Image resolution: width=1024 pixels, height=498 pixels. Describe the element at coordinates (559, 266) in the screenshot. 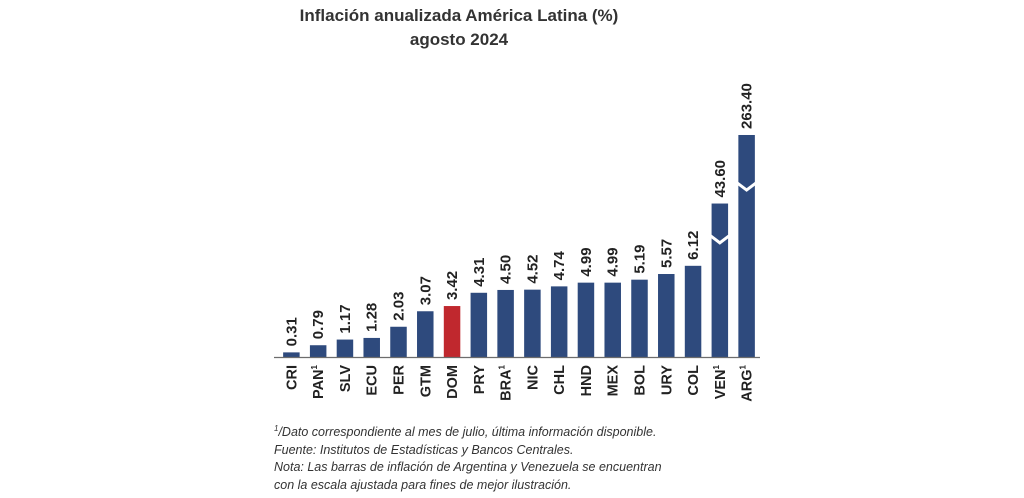

I see `value-label-chl: 4.74` at that location.